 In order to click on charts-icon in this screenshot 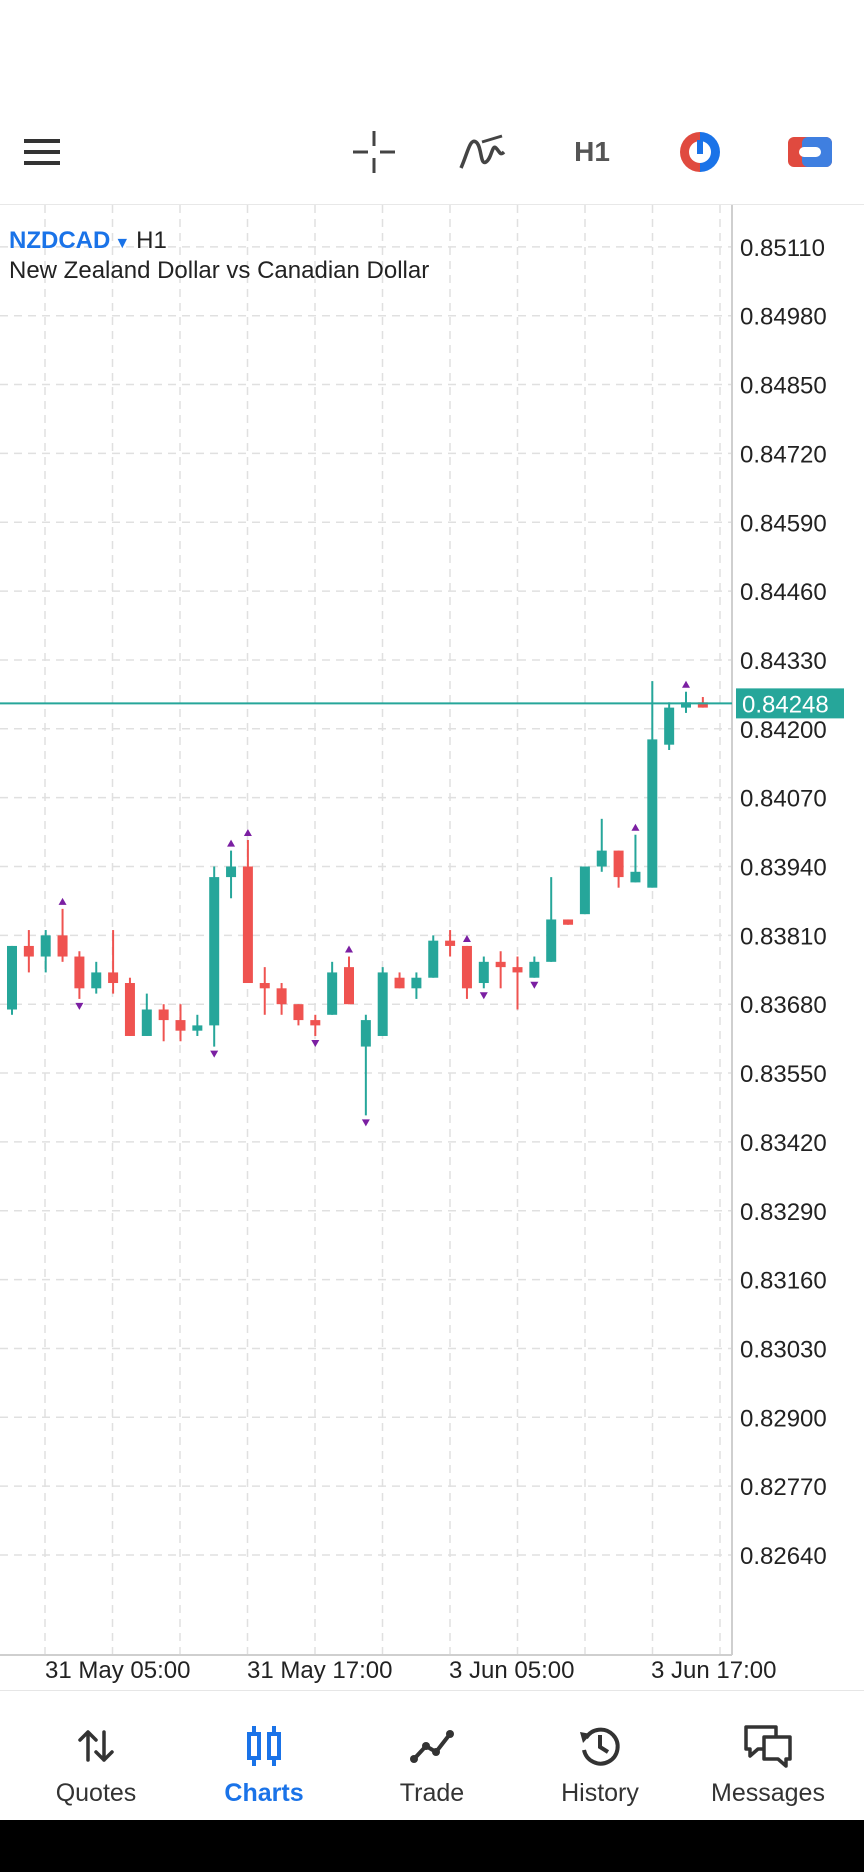, I will do `click(264, 1746)`.